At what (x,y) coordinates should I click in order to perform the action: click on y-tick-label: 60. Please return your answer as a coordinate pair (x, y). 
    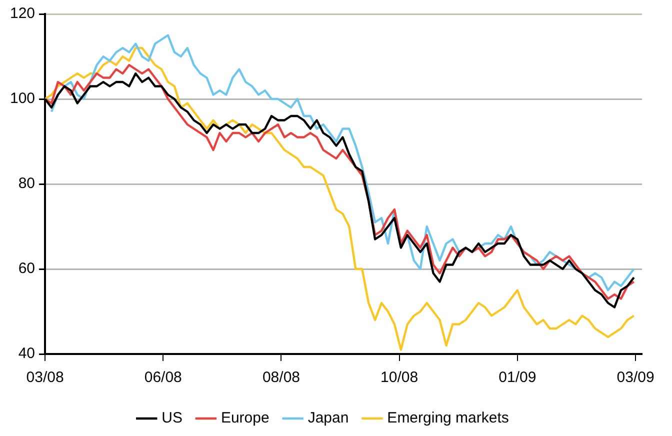
    Looking at the image, I should click on (27, 269).